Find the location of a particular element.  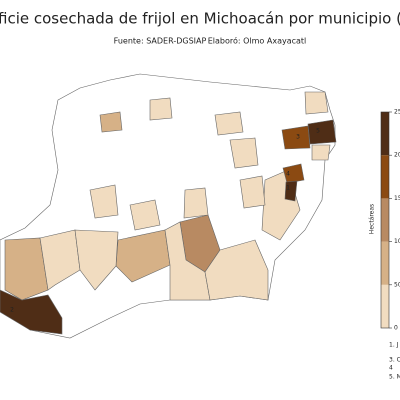

colorbar: 0 500 1000 1500 2000 2500 is located at coordinates (390, 220).